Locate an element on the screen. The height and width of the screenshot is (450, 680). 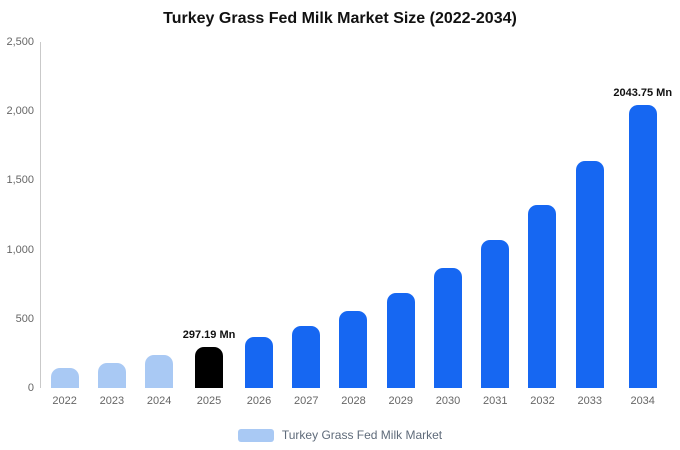
bar-slot-2027: 2027 is located at coordinates (306, 224).